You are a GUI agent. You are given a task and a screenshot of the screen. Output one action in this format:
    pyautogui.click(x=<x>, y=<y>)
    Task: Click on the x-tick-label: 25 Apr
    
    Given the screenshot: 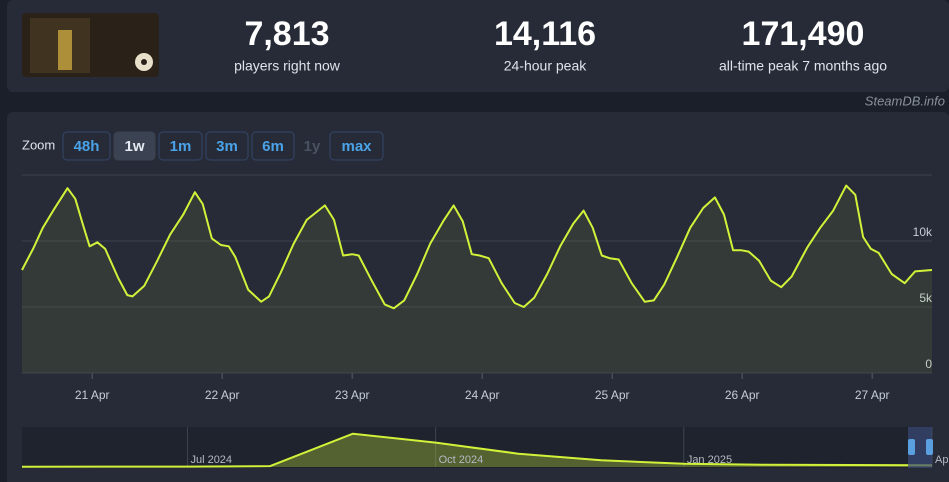 What is the action you would take?
    pyautogui.click(x=612, y=395)
    